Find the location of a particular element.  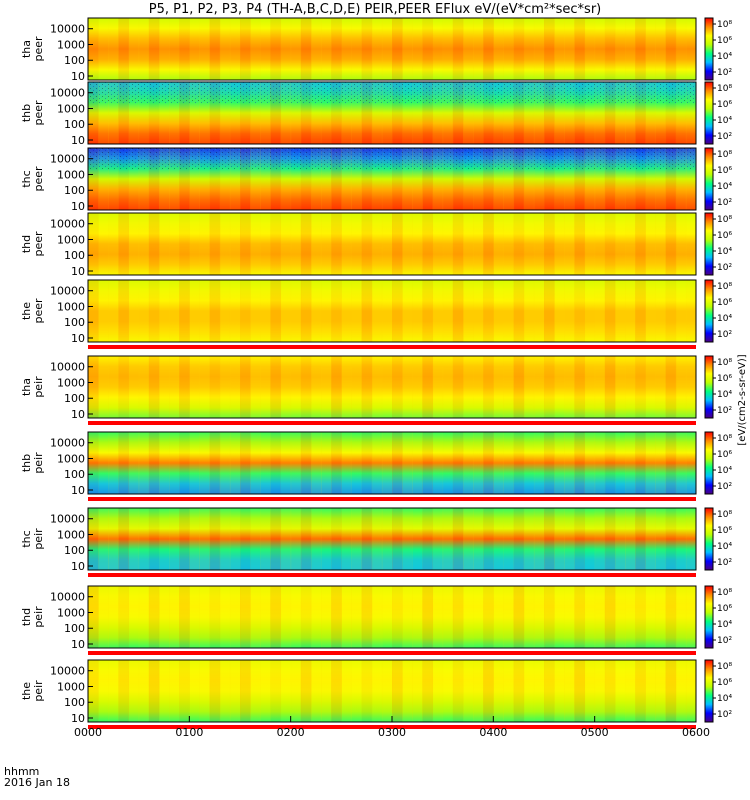

panel-the-peir: 10 100 1000 10000 the peir 10² 10⁴ 10⁶ 10⁸ is located at coordinates (376, 694).